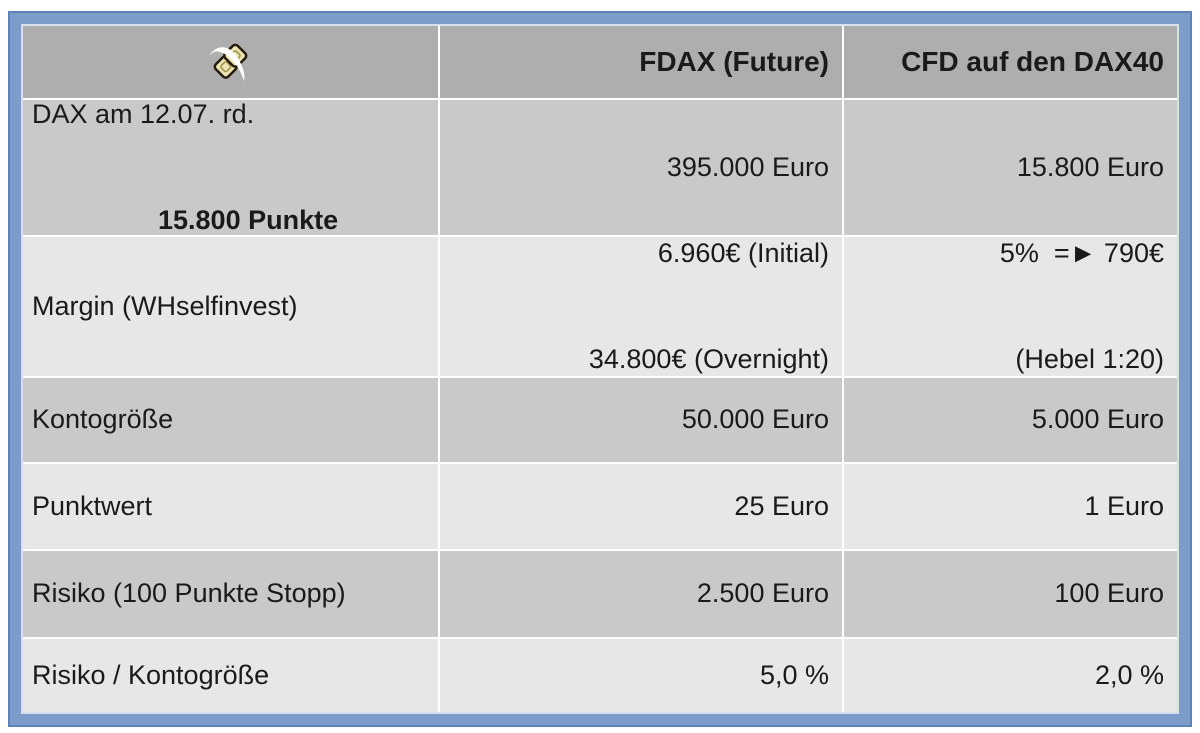 This screenshot has width=1200, height=733. What do you see at coordinates (230, 420) in the screenshot?
I see `row-label-kontogroesse: Kontogröße` at bounding box center [230, 420].